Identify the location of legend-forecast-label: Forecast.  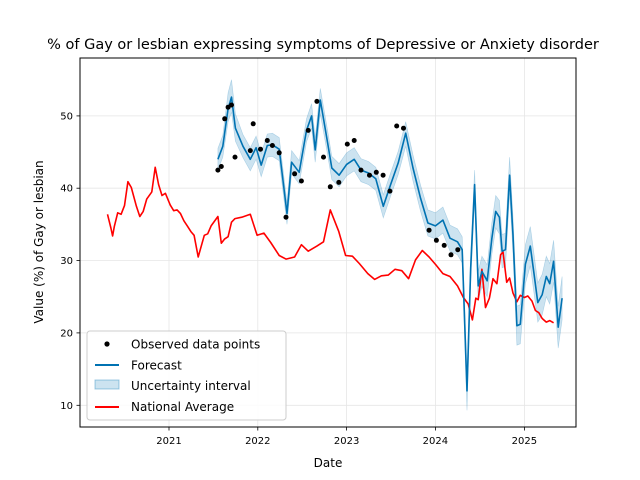
(156, 366).